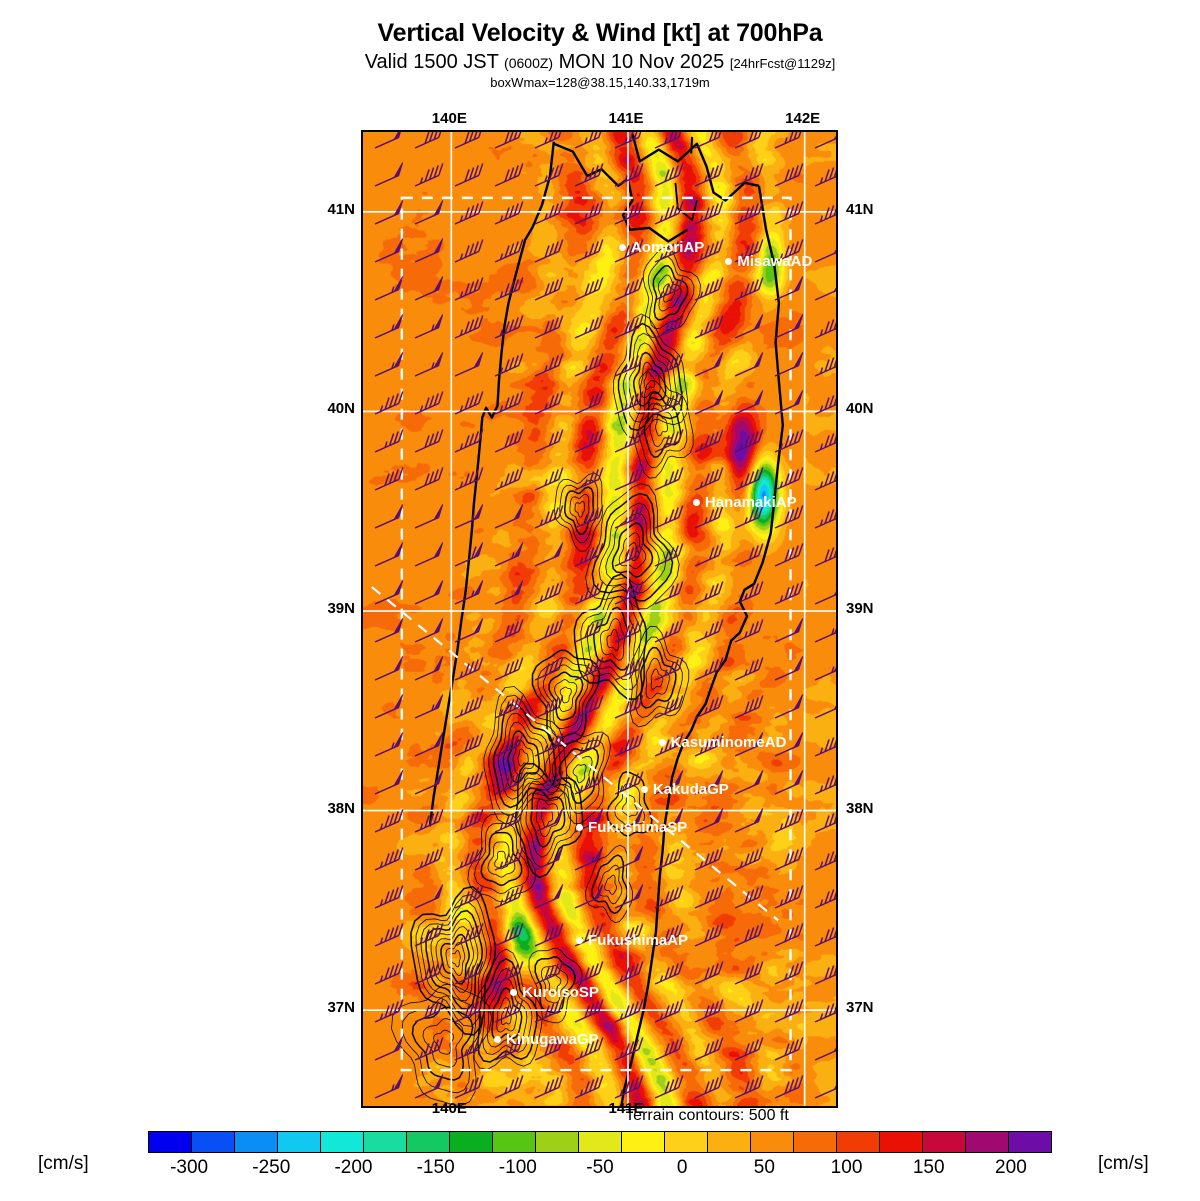 Image resolution: width=1200 pixels, height=1201 pixels. Describe the element at coordinates (529, 63) in the screenshot. I see `valid-time-zulu: (0600Z)` at that location.